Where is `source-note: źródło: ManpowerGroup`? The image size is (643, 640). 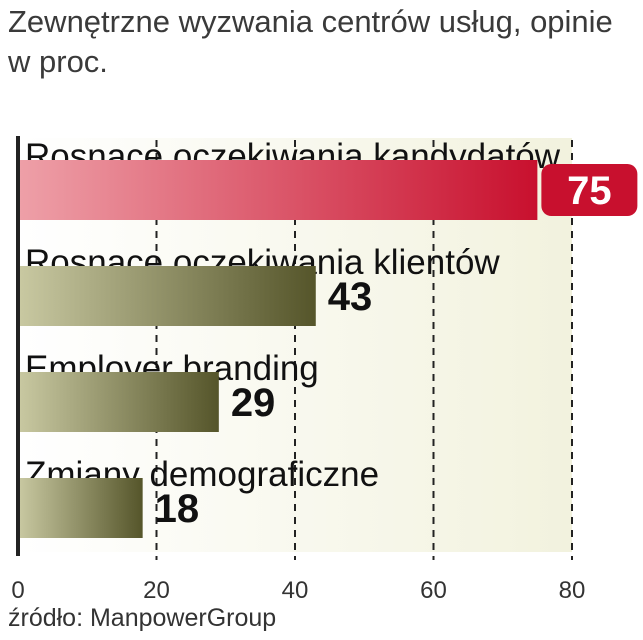
source-note: źródło: ManpowerGroup is located at coordinates (142, 618).